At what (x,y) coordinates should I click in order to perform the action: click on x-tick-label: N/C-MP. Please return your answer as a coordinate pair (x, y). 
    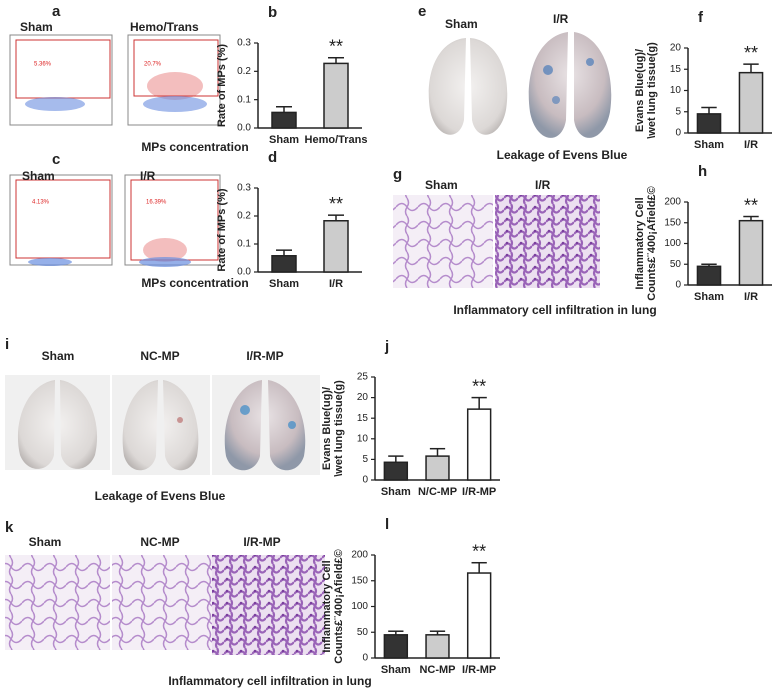
    Looking at the image, I should click on (437, 492).